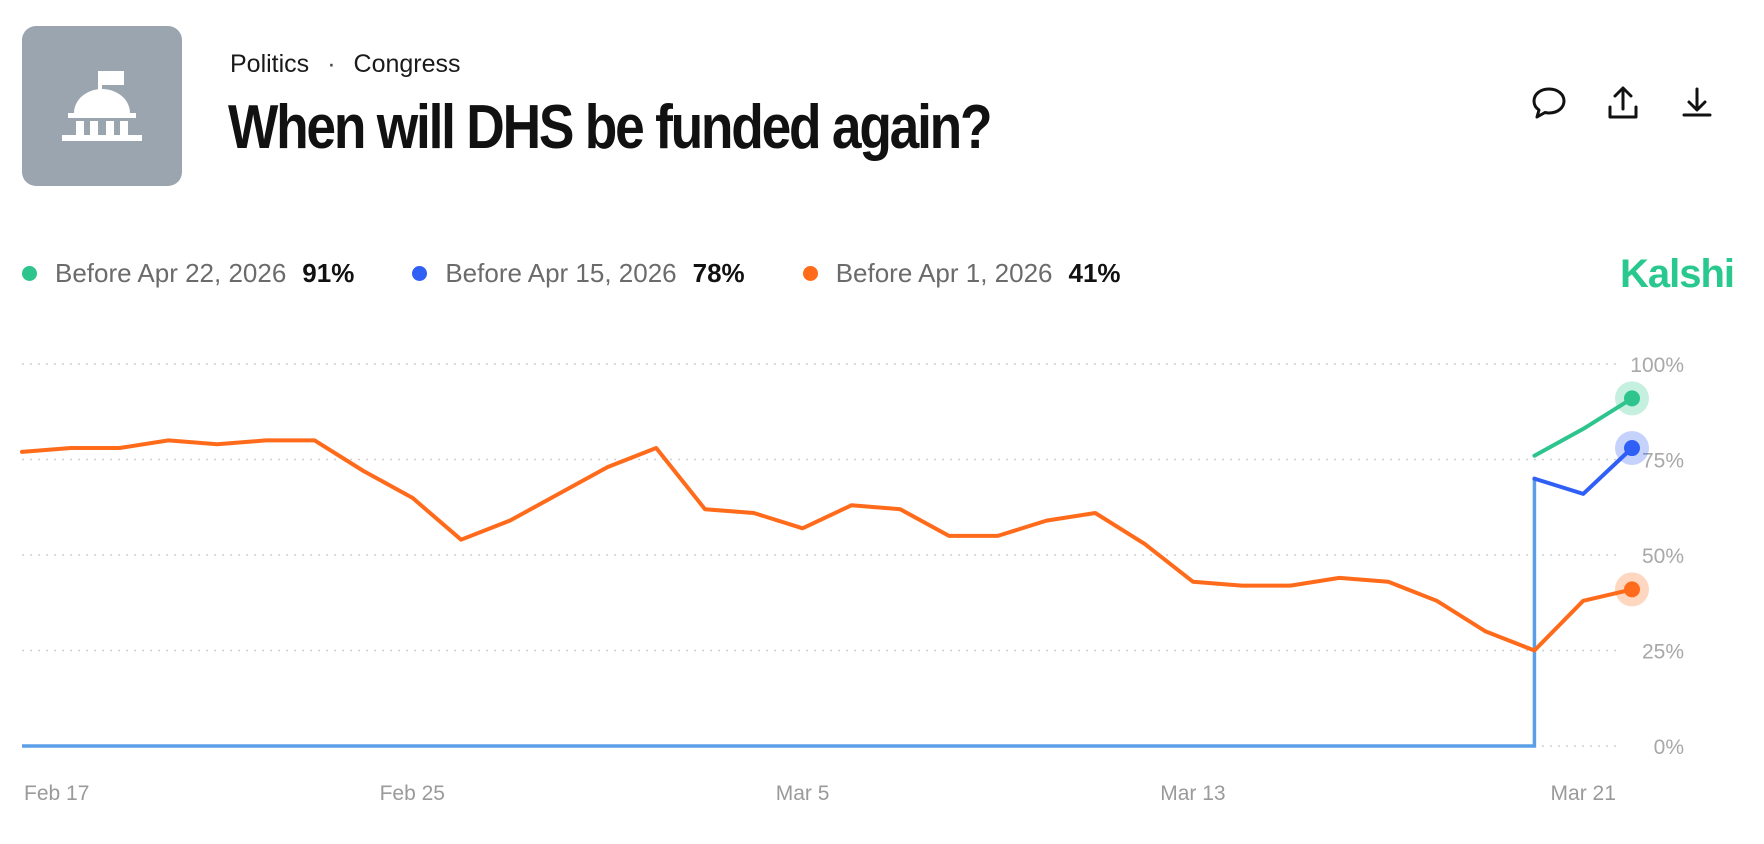  I want to click on legend-item-apr1: Before Apr 1, 2026 41%, so click(961, 273).